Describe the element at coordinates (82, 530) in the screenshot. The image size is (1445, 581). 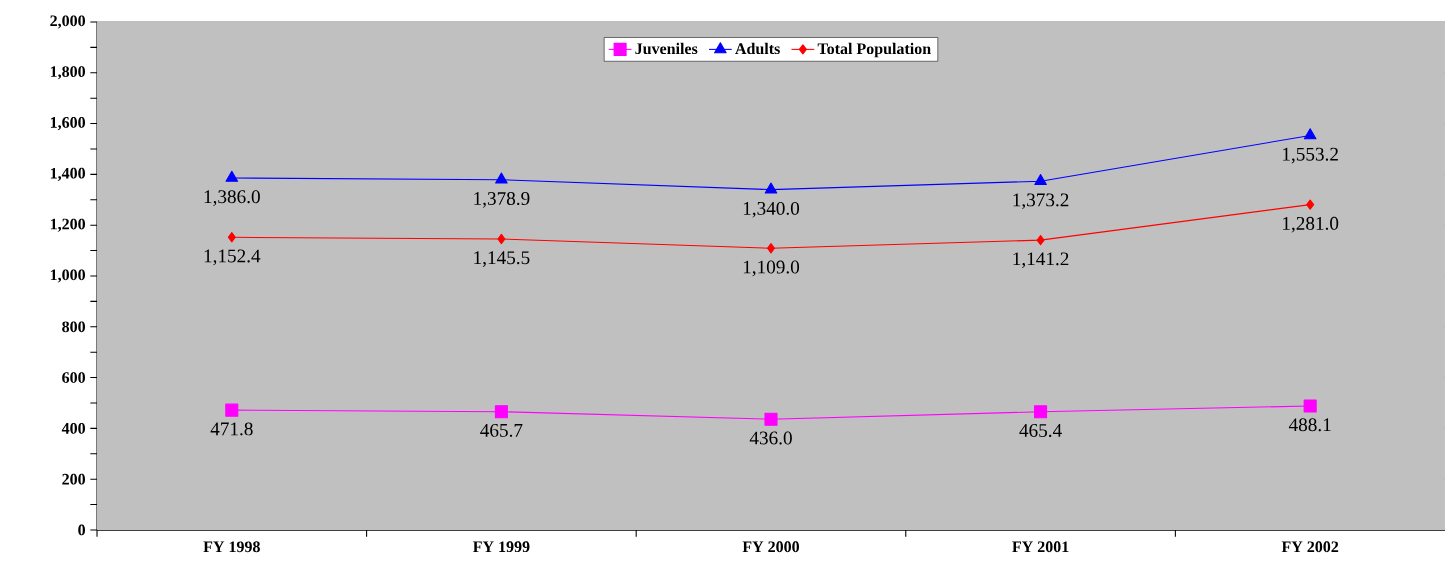
I see `y-tick-label: 0` at that location.